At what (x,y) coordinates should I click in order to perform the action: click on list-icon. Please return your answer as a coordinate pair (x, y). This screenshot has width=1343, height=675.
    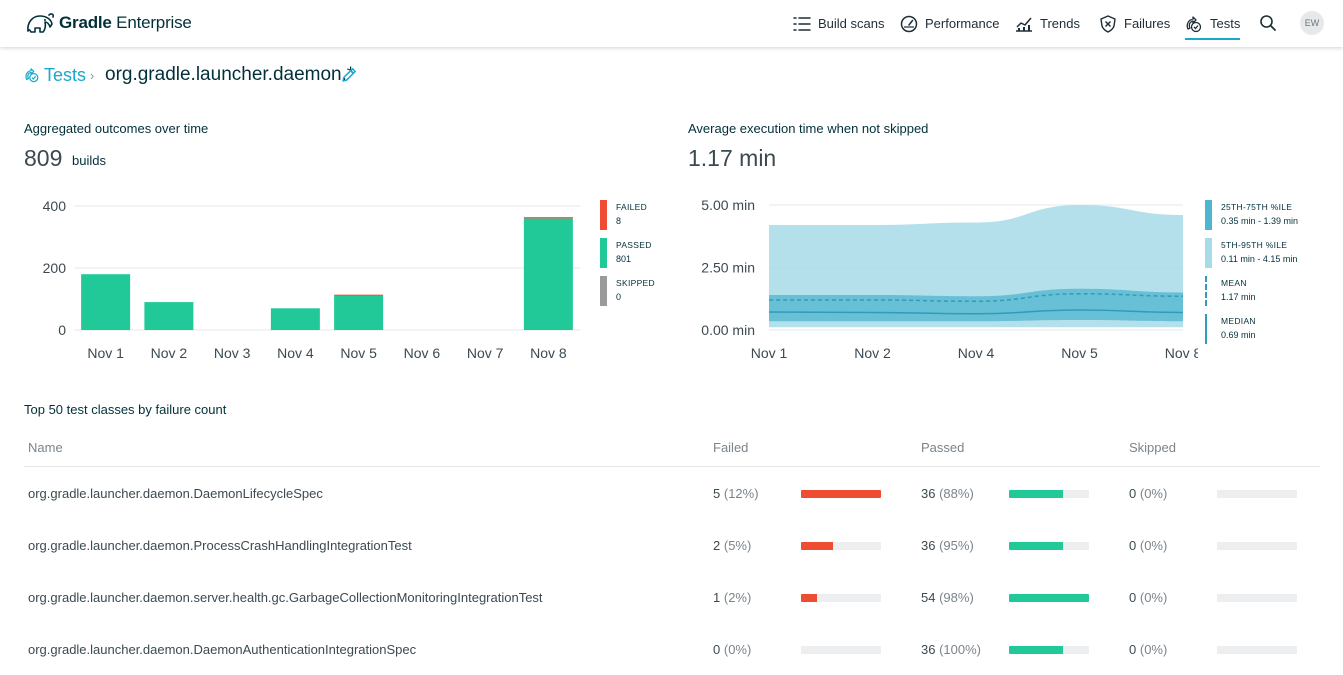
    Looking at the image, I should click on (802, 23).